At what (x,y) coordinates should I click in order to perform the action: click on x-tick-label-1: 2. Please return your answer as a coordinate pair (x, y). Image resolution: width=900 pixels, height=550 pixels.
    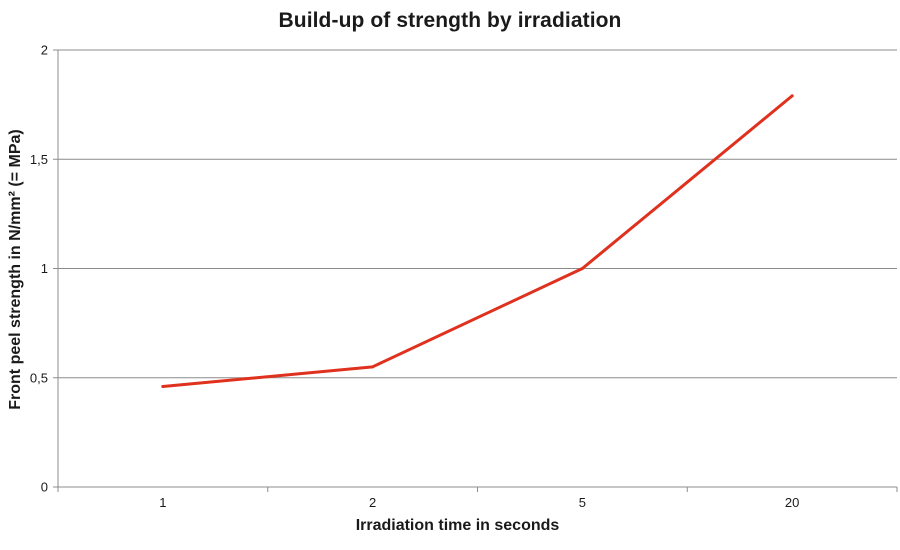
    Looking at the image, I should click on (372, 502).